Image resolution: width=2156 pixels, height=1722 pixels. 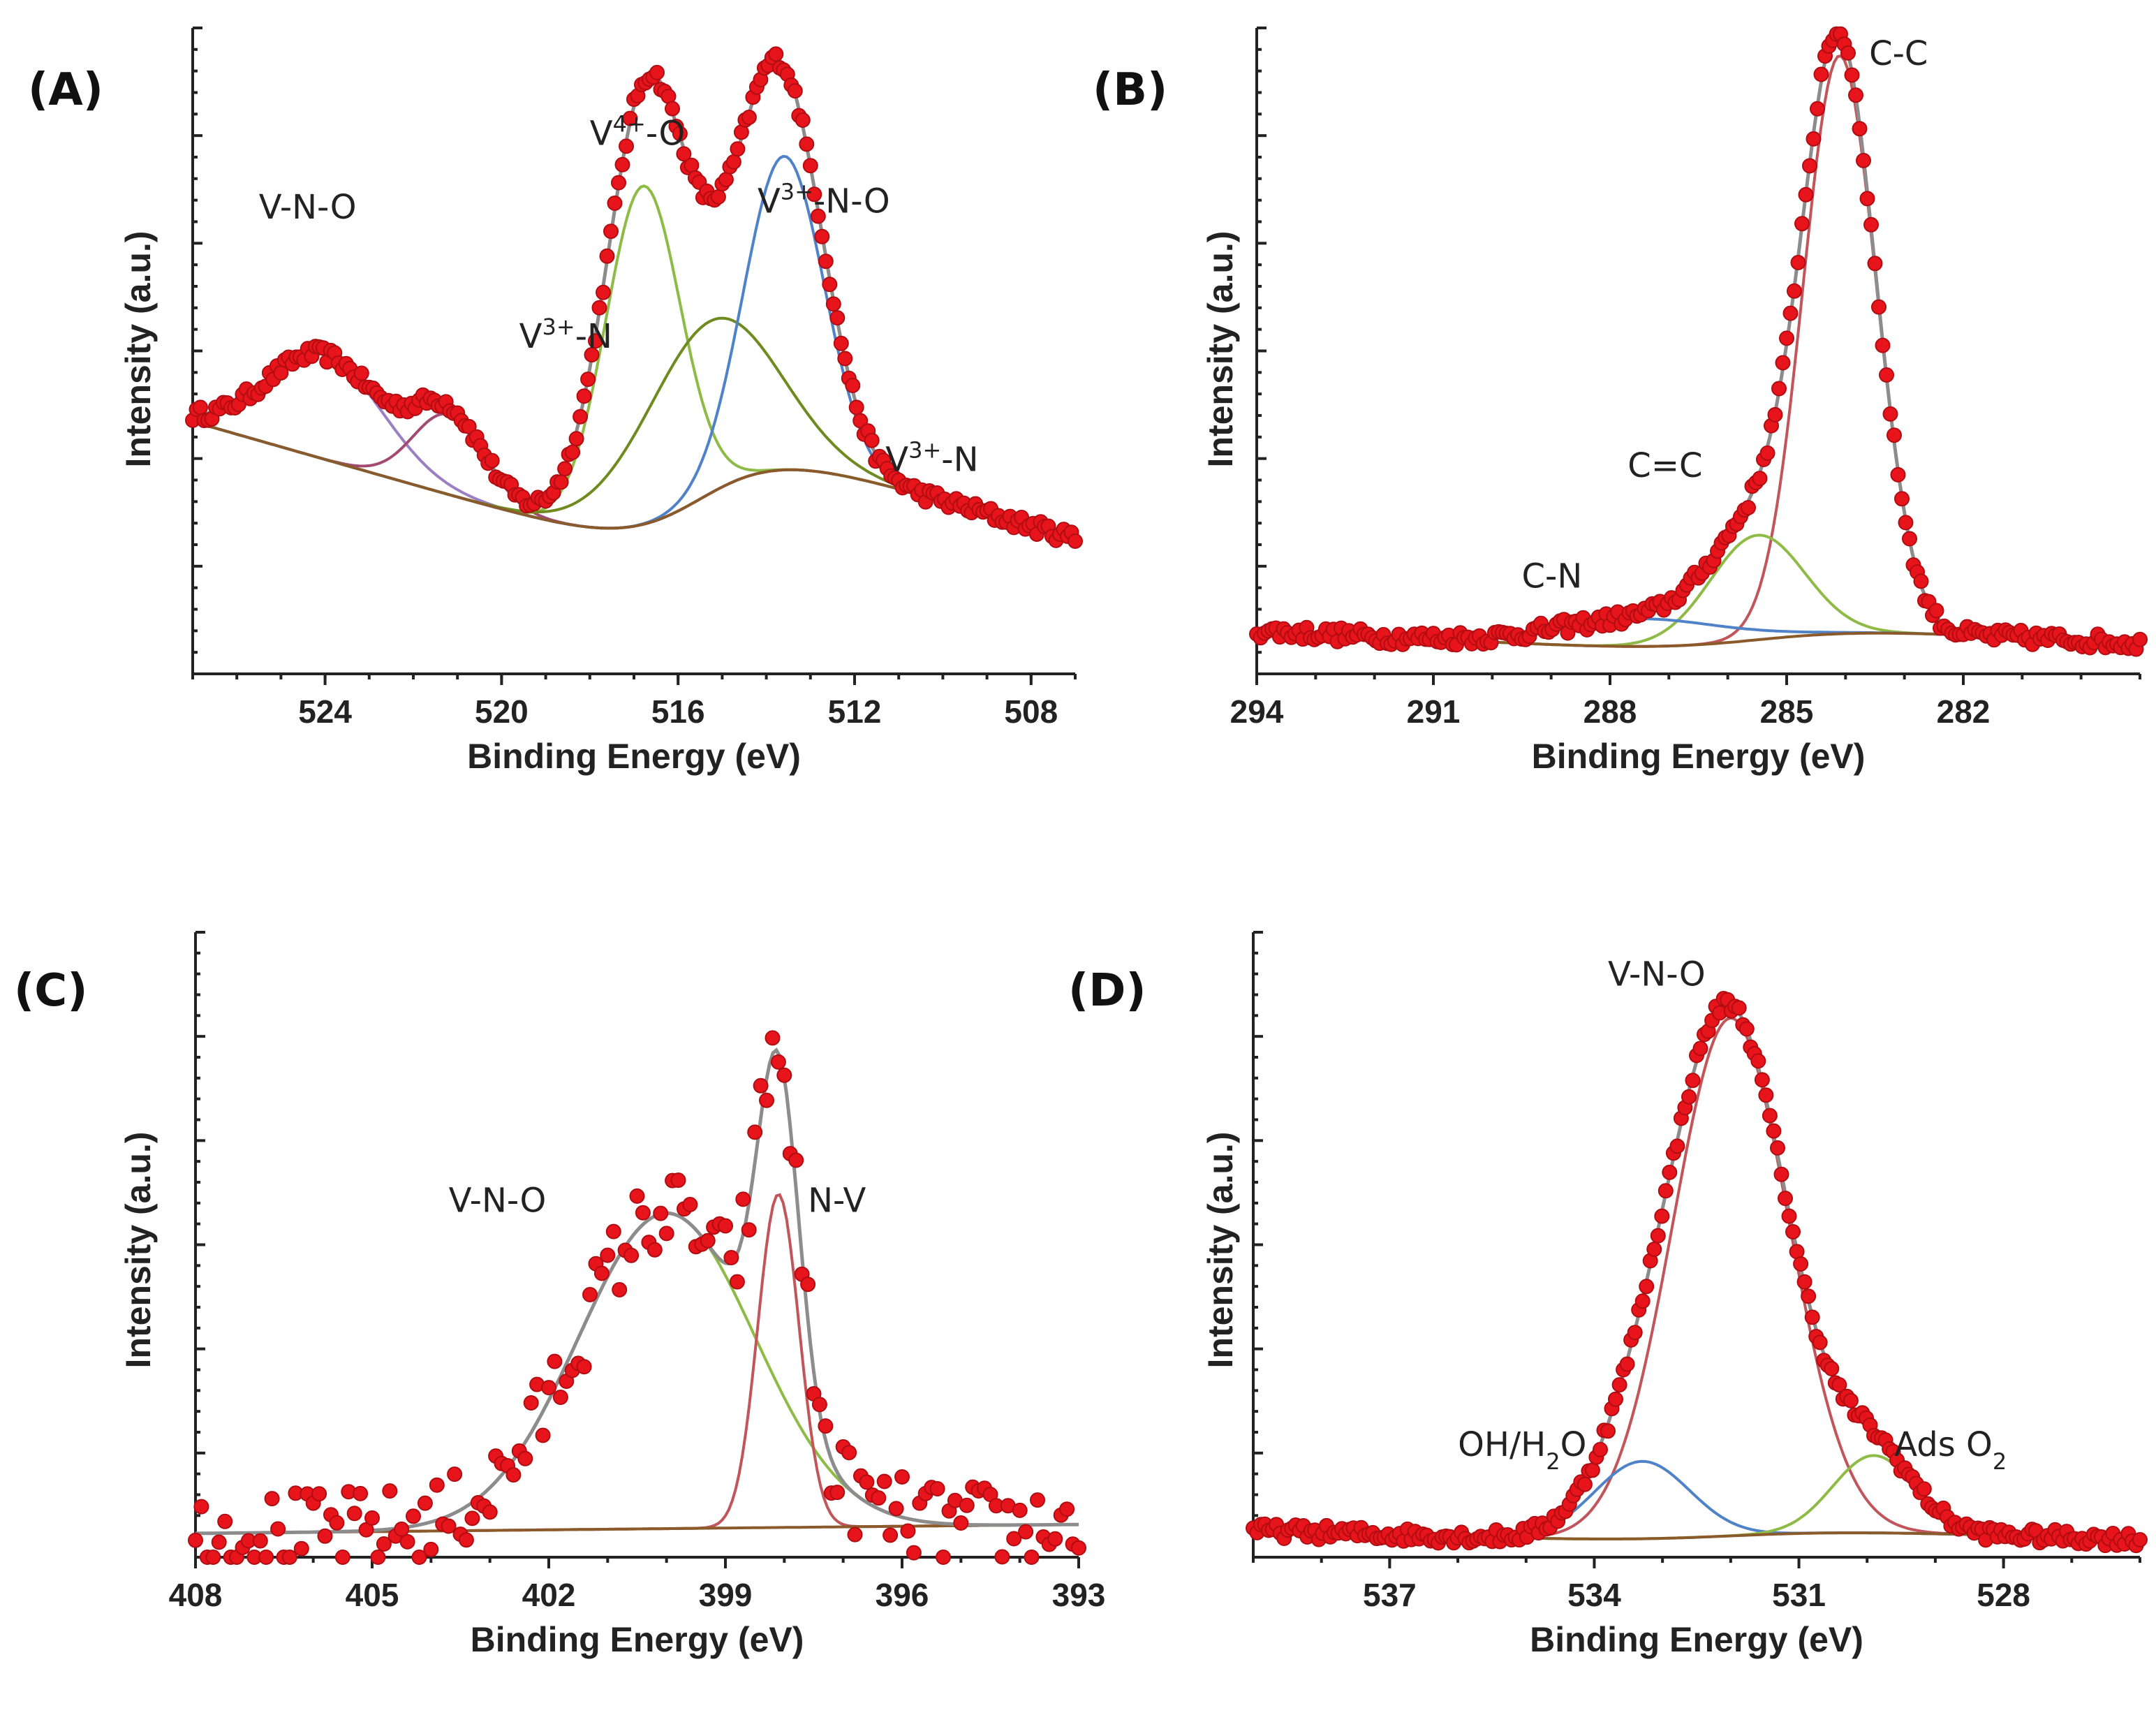 What do you see at coordinates (1552, 576) in the screenshot?
I see `peak-annotation: C-N` at bounding box center [1552, 576].